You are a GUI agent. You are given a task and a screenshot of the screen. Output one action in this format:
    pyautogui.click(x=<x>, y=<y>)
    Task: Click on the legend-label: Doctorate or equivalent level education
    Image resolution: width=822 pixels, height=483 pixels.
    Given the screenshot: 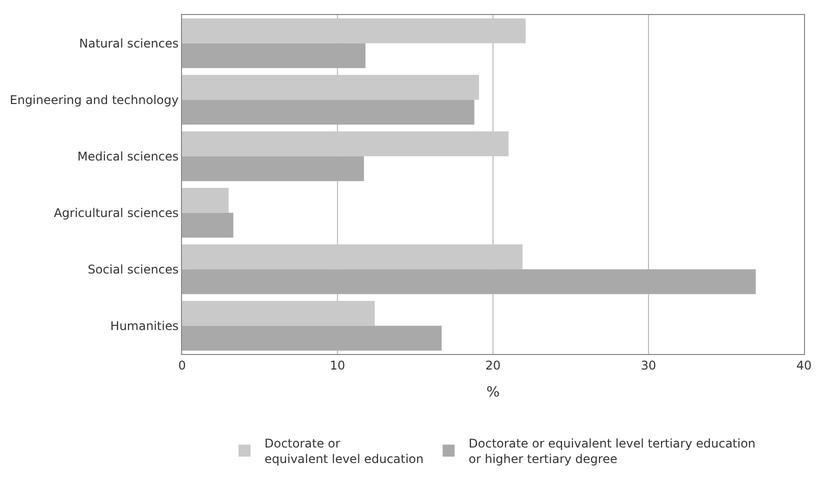 What is the action you would take?
    pyautogui.click(x=344, y=451)
    